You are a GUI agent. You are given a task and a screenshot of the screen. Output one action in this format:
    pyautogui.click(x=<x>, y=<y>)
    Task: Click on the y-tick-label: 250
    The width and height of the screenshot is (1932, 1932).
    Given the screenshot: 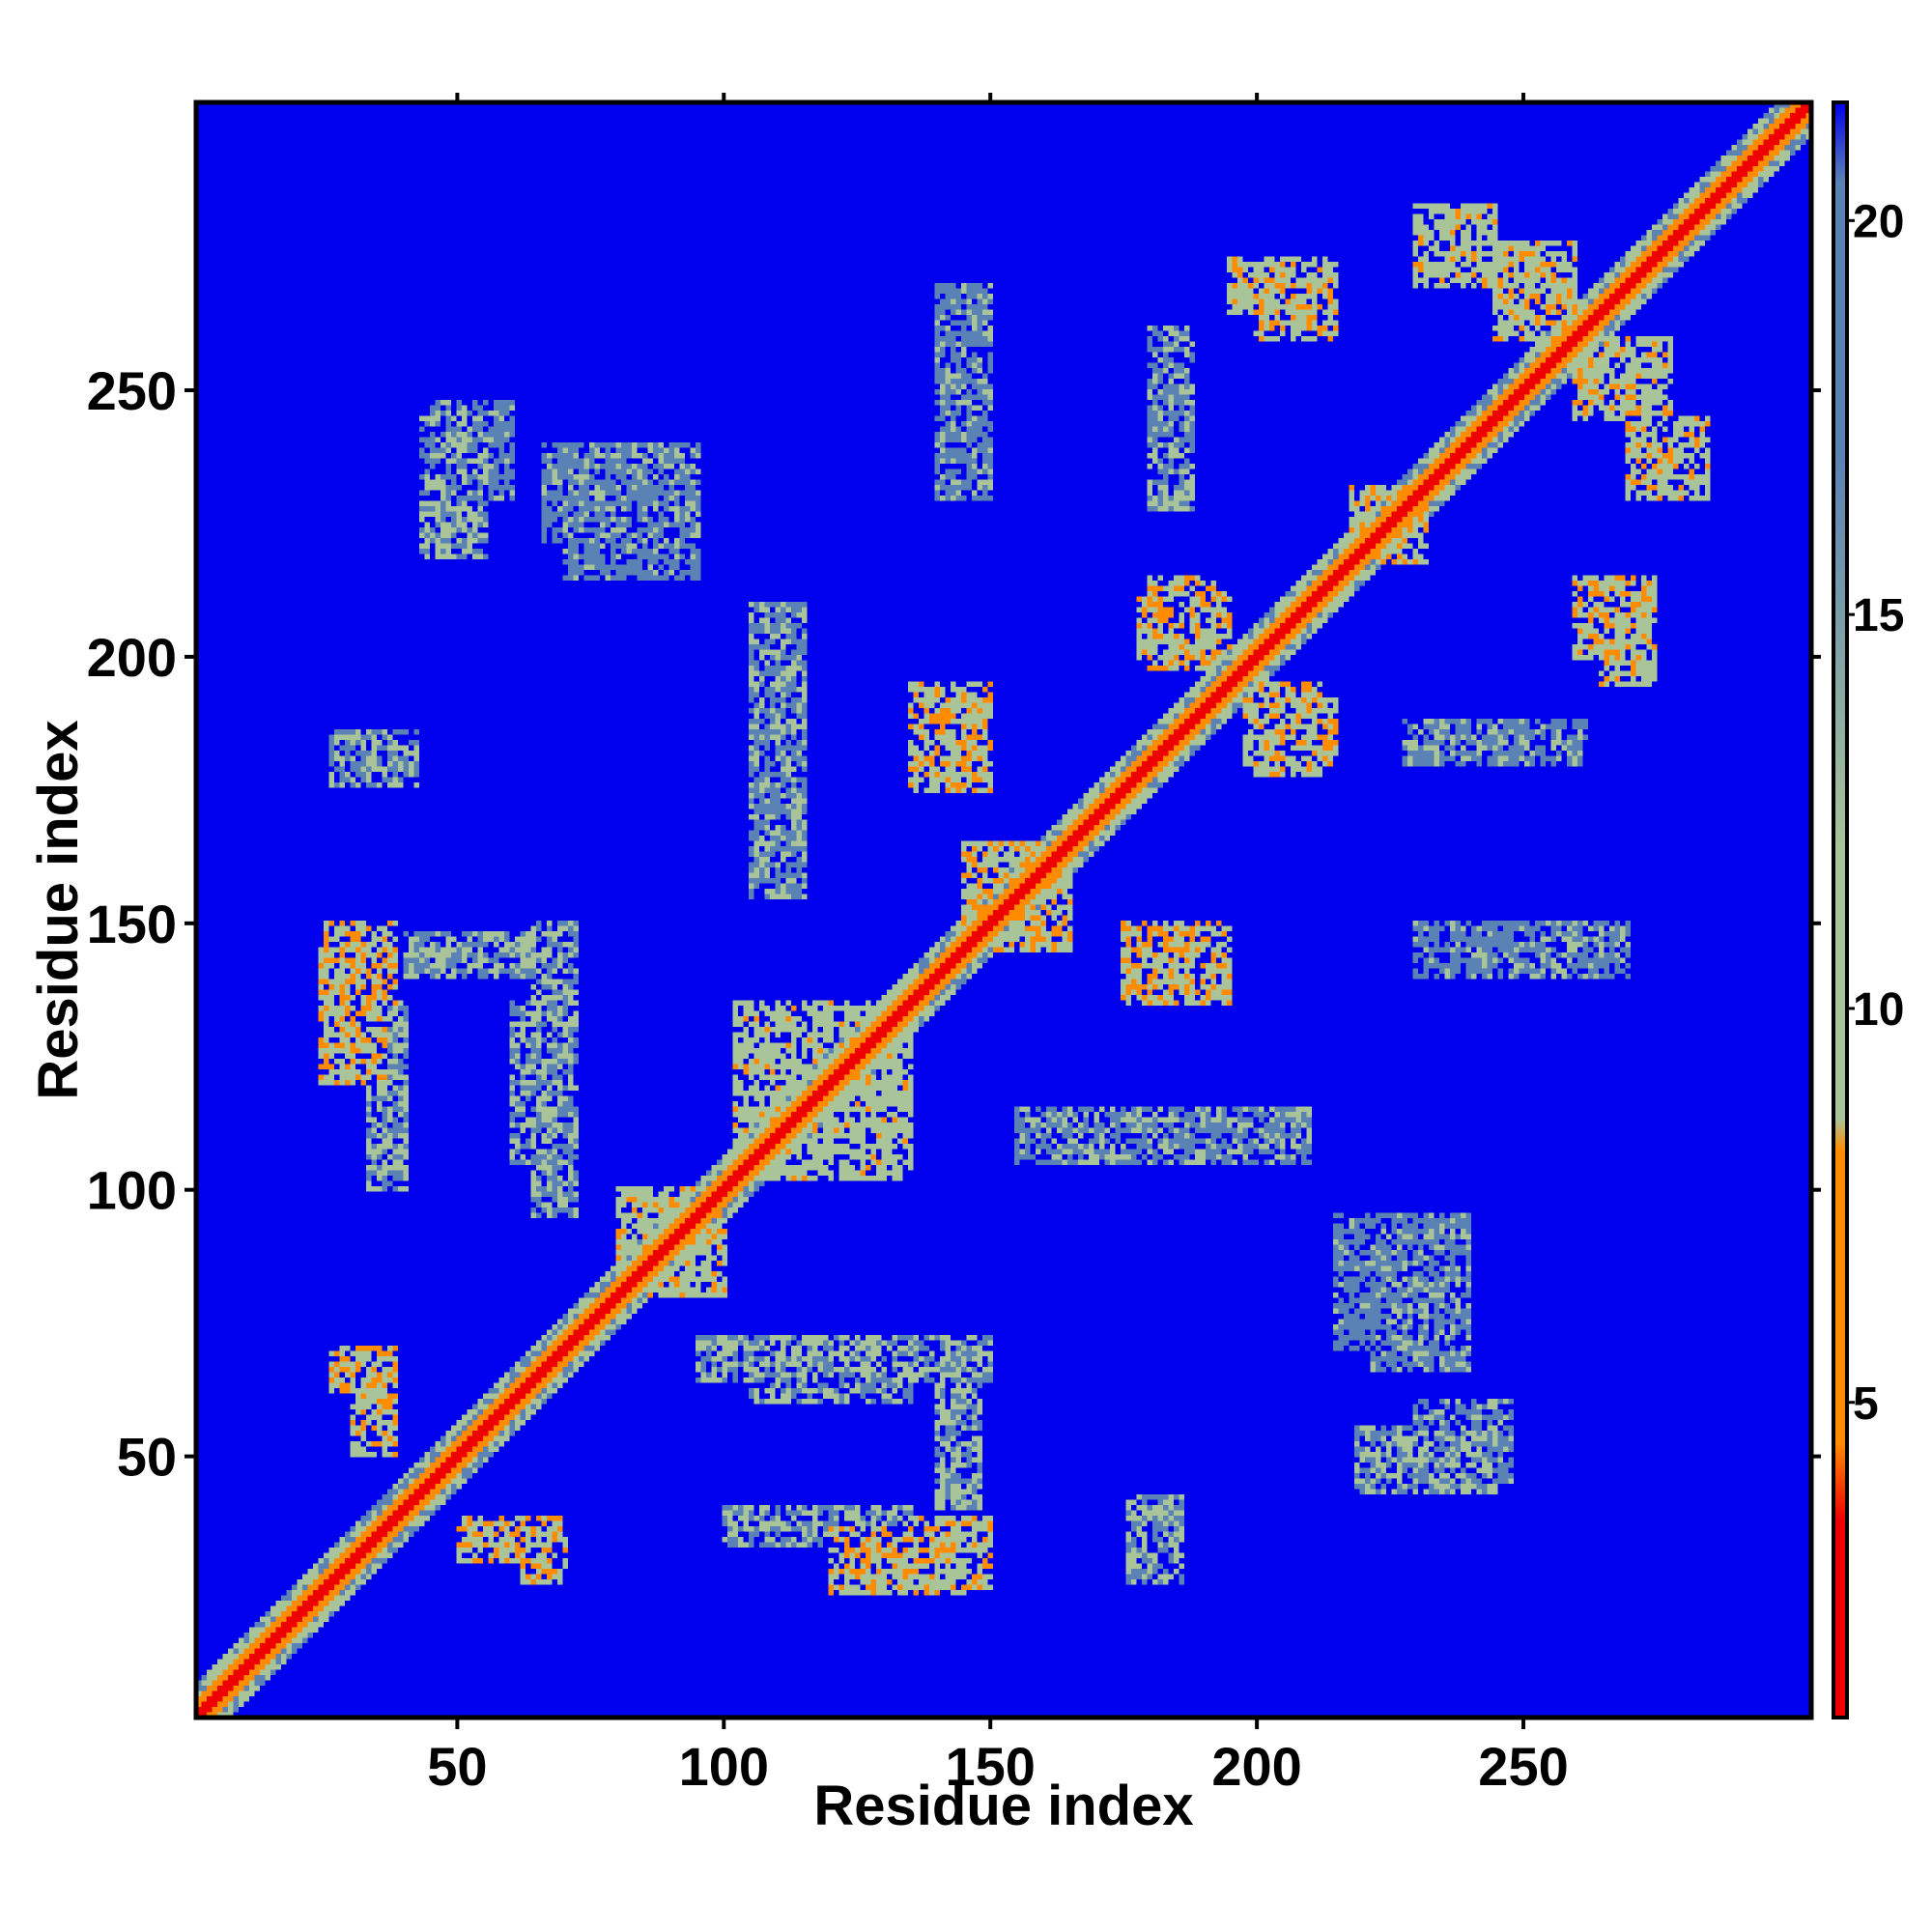 What is the action you would take?
    pyautogui.click(x=132, y=390)
    